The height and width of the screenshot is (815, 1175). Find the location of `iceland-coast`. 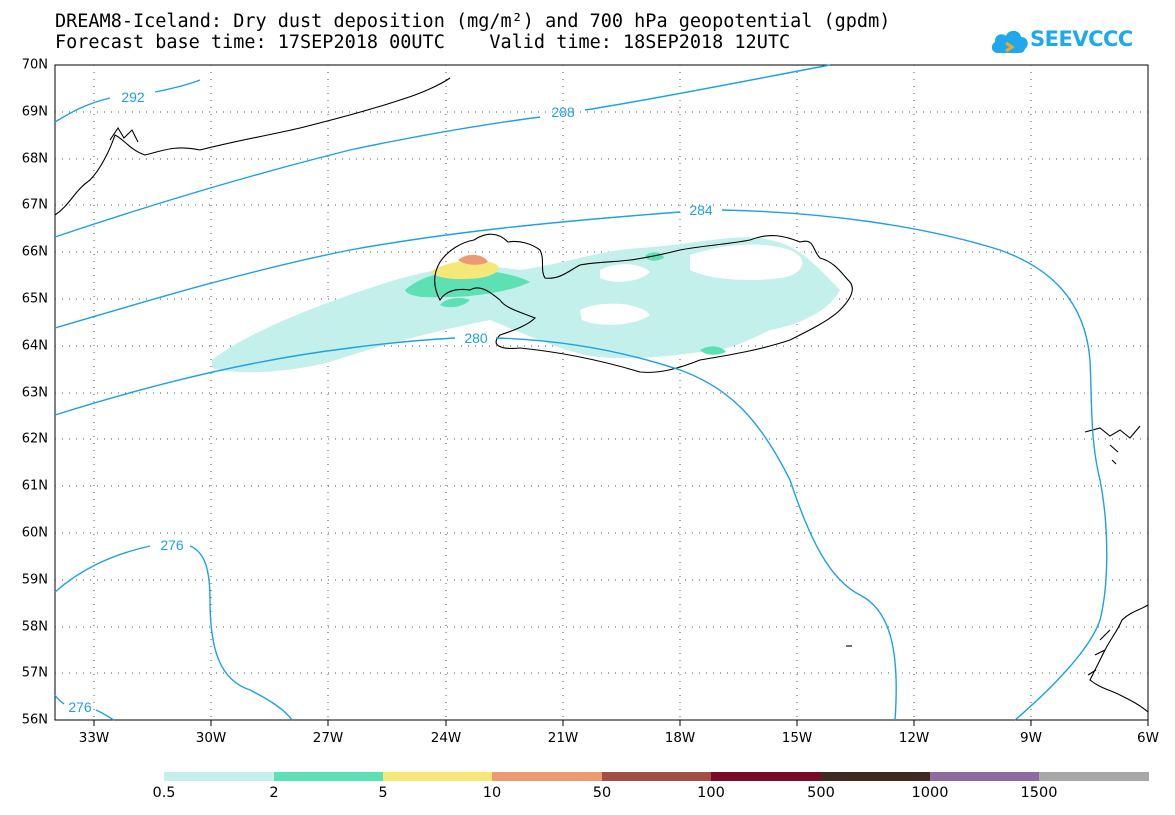

iceland-coast is located at coordinates (643, 303).